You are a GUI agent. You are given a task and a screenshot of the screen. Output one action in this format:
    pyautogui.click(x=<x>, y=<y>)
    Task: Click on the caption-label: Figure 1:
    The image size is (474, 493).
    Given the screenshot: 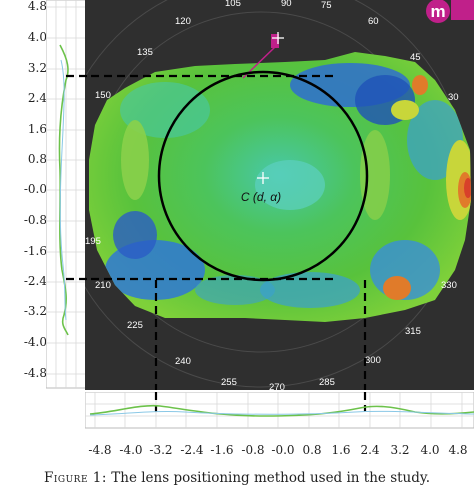 What is the action you would take?
    pyautogui.click(x=75, y=478)
    